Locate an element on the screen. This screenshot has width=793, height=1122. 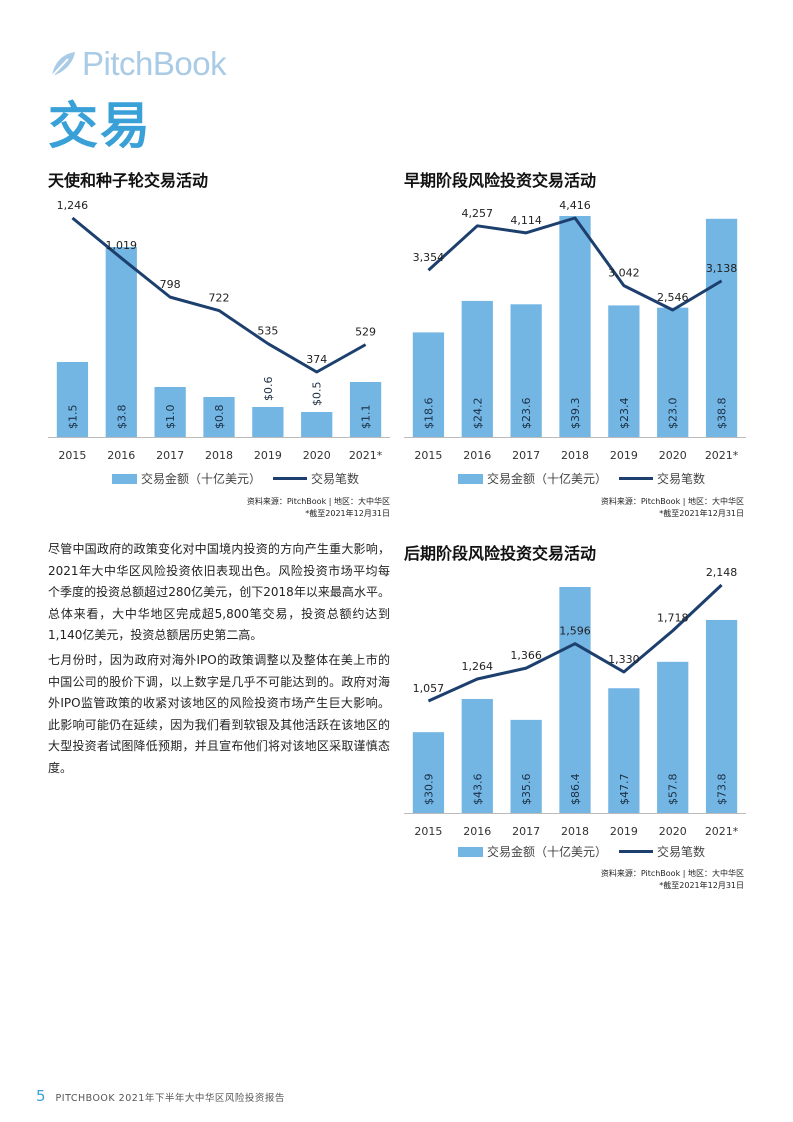
legend-bar-swatch is located at coordinates (470, 478).